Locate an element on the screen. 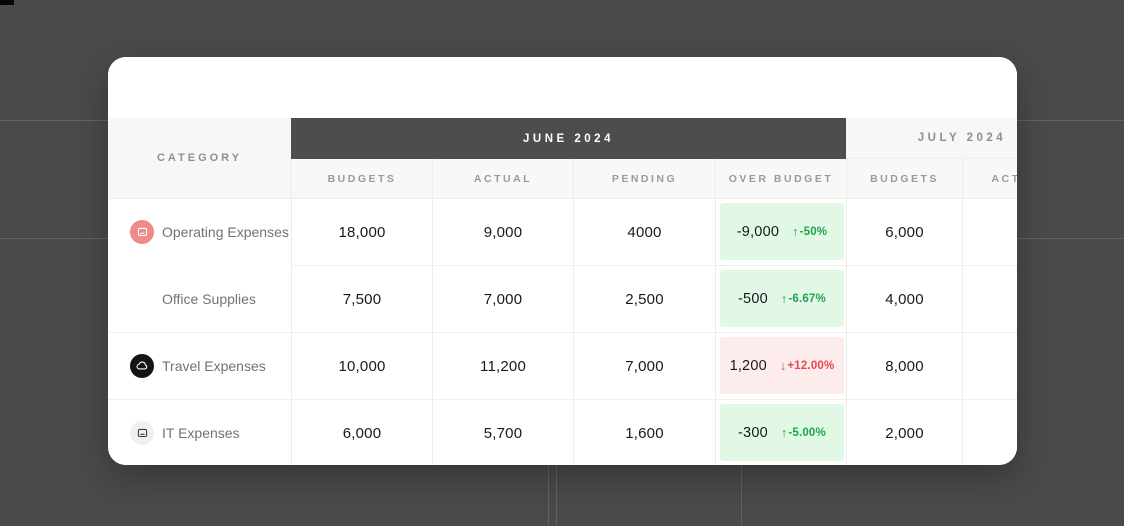 This screenshot has width=1124, height=526. delta-percent: -5.00% is located at coordinates (807, 432).